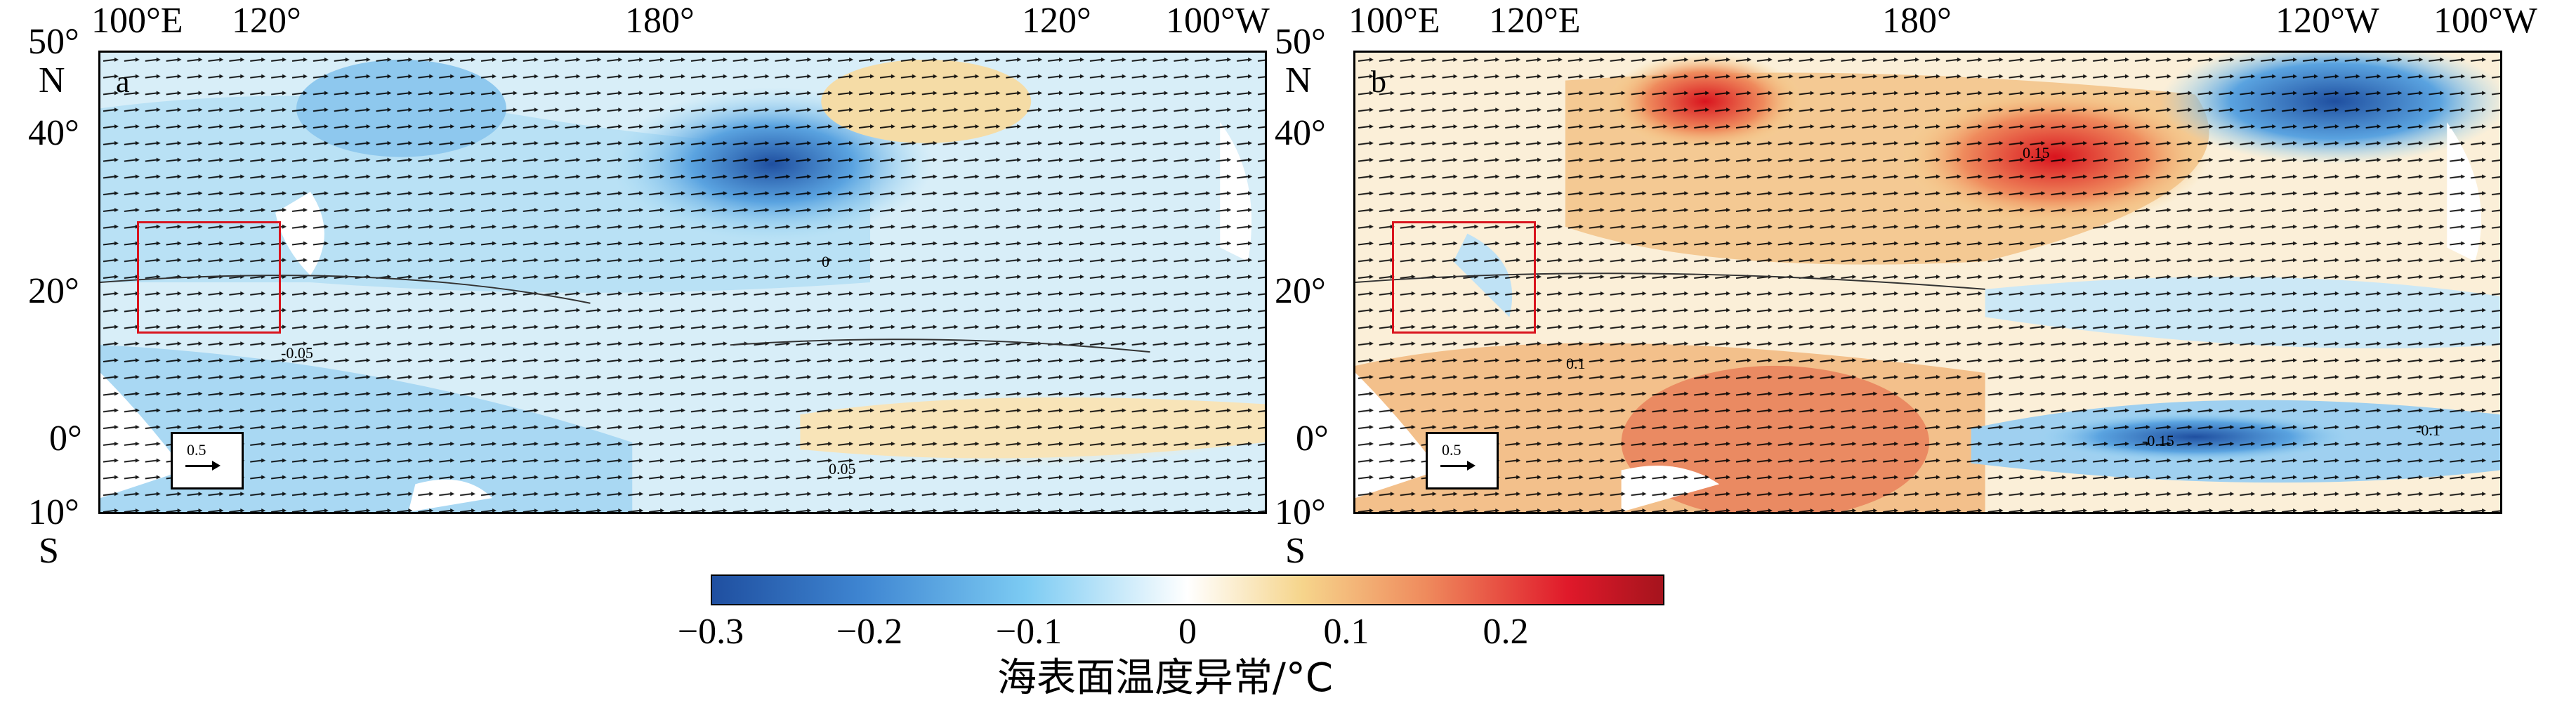 The width and height of the screenshot is (2576, 703). Describe the element at coordinates (1464, 277) in the screenshot. I see `study-region-box-b` at that location.